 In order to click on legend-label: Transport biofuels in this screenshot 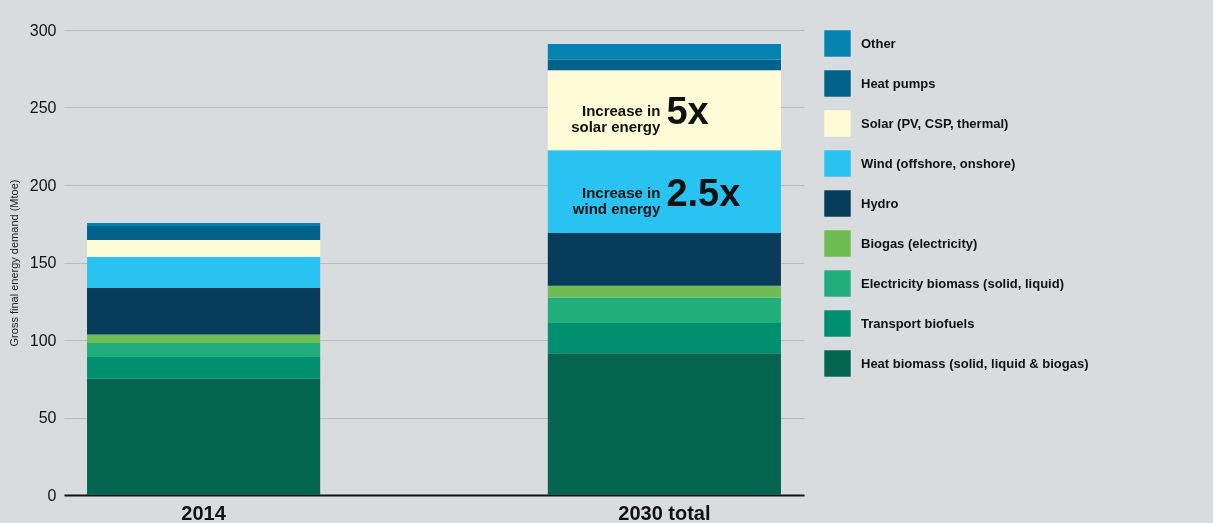, I will do `click(918, 323)`.